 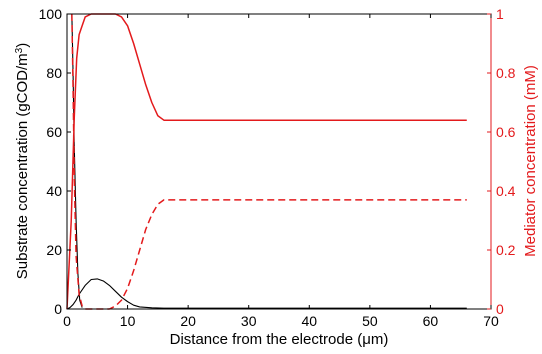 I want to click on left-y-tick-label: 20, so click(x=54, y=250).